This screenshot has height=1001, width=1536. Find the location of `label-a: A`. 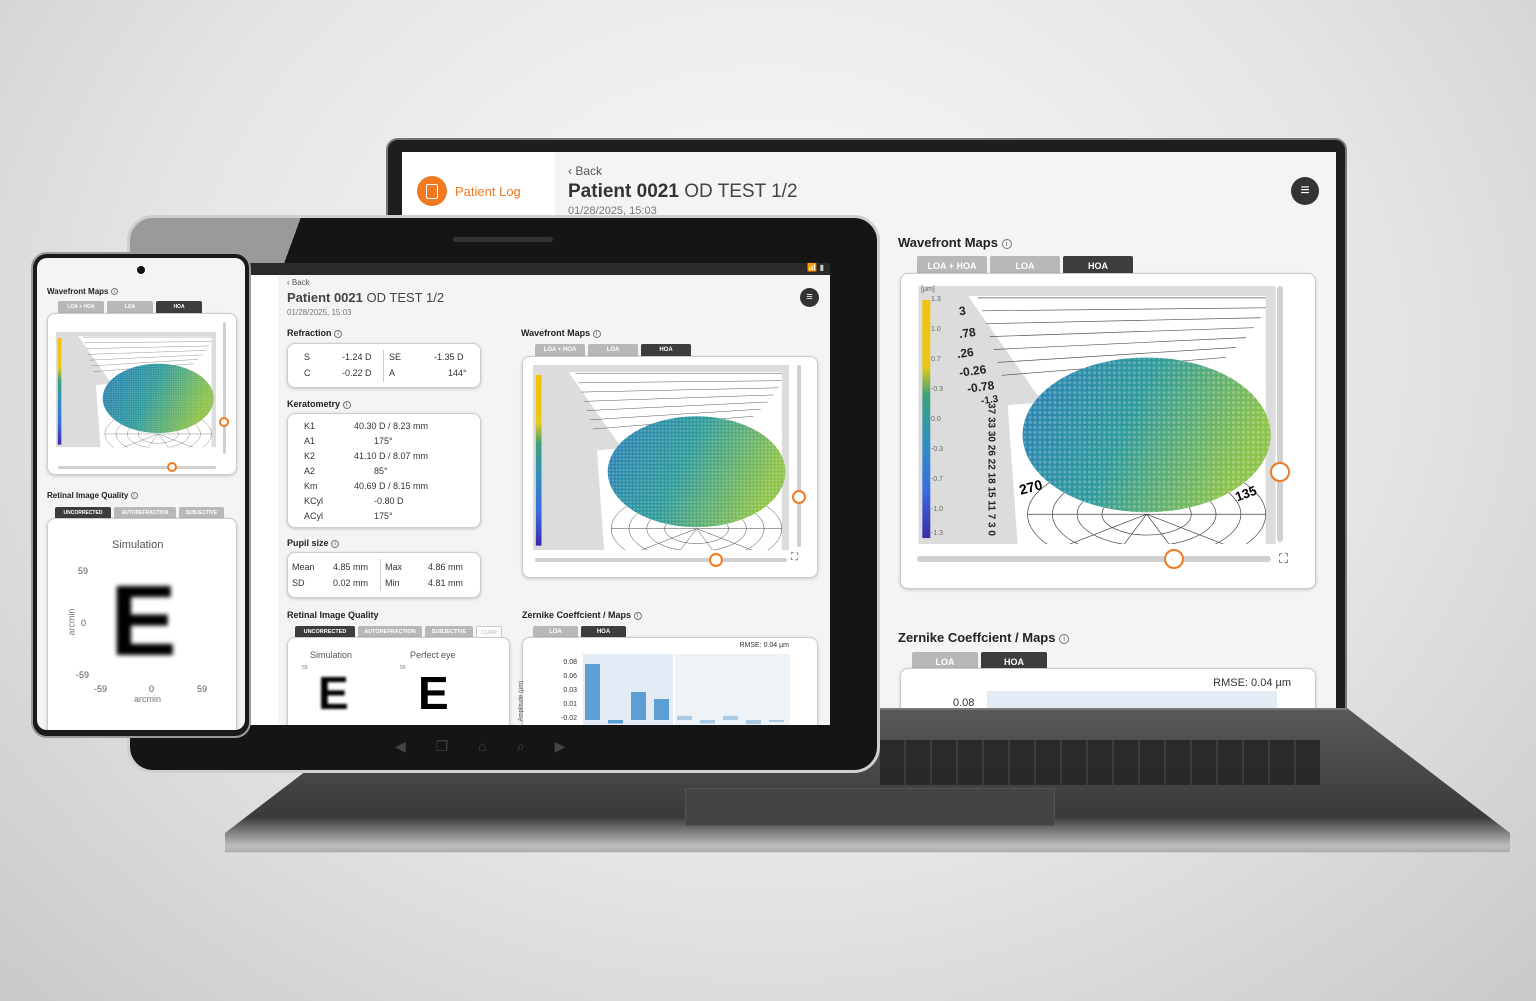

label-a: A is located at coordinates (392, 373).